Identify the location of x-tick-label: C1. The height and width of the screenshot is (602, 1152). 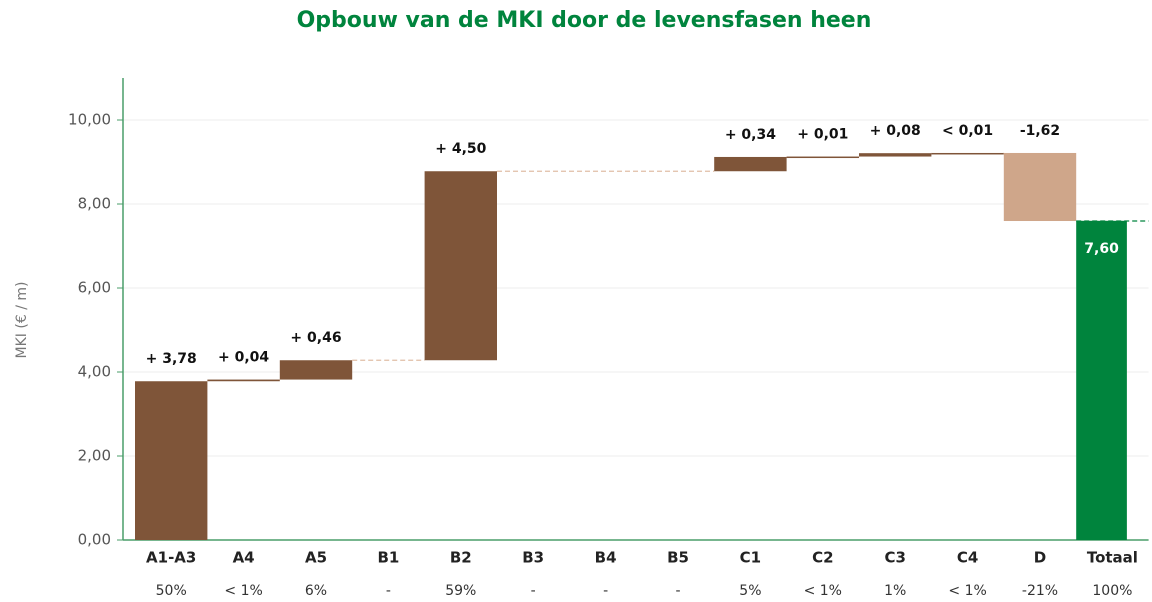
(750, 558).